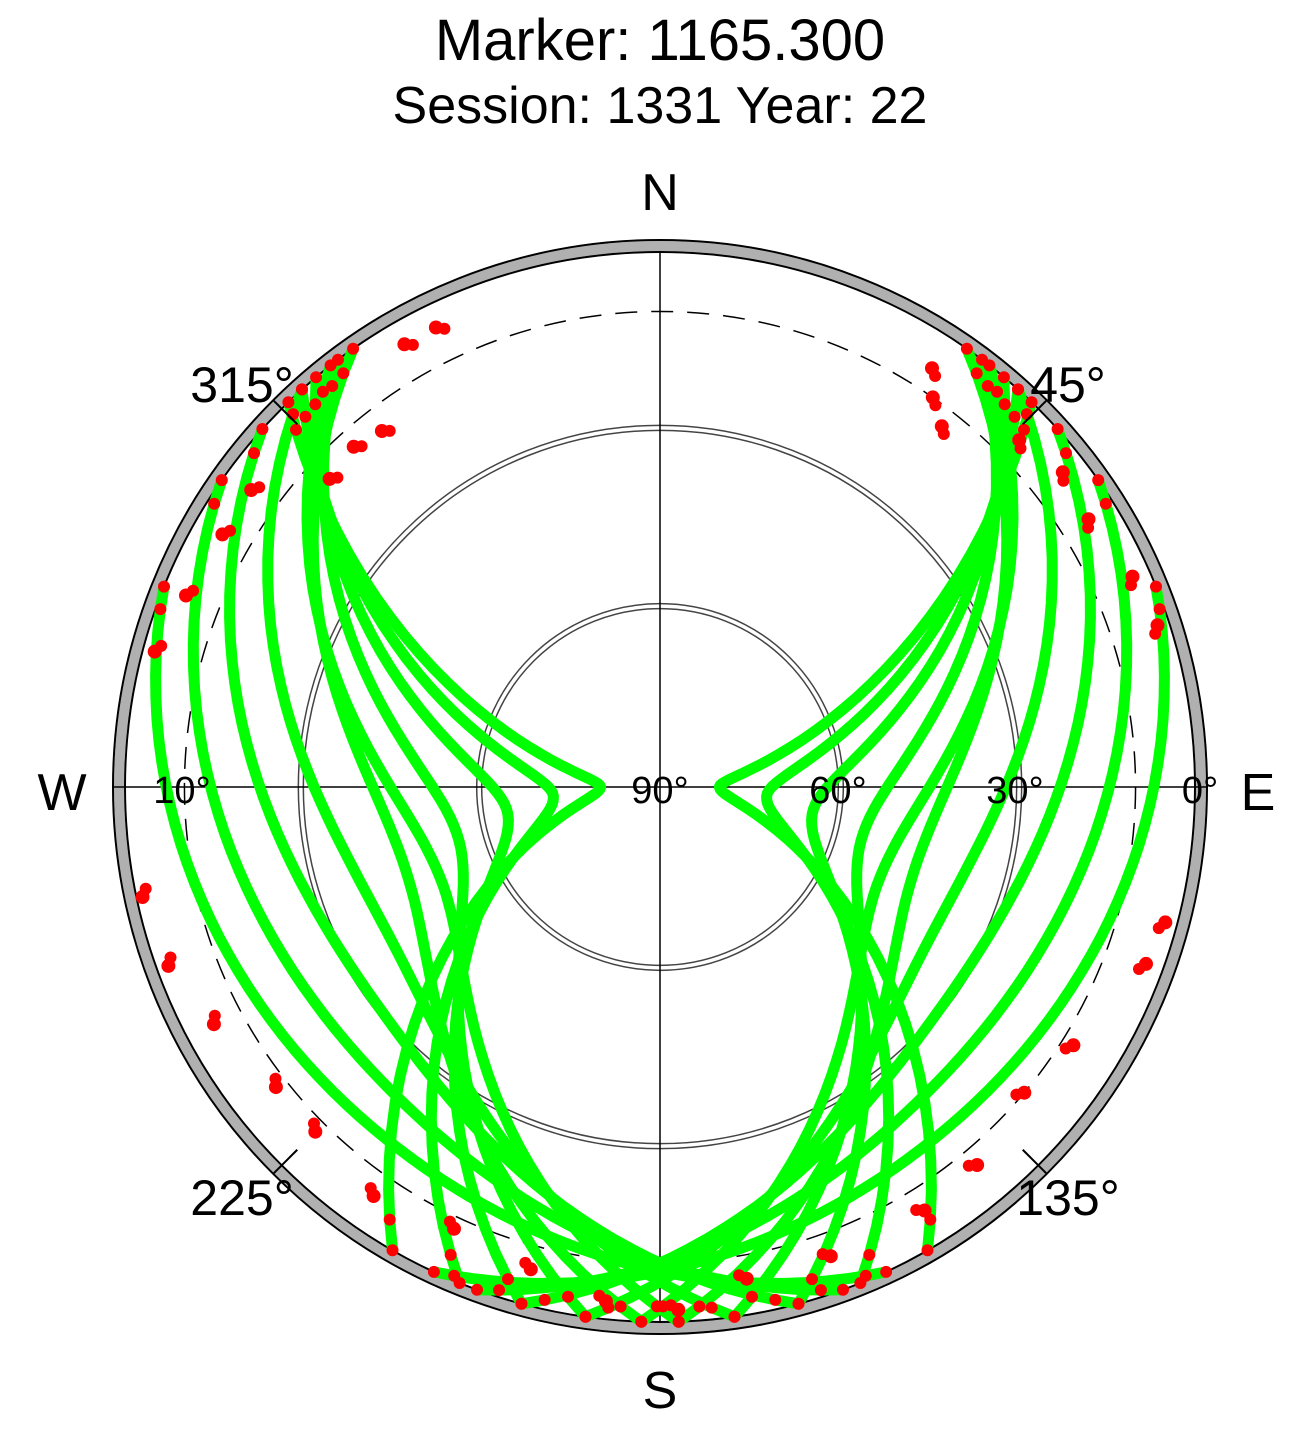  I want to click on chart-title: Marker: 1165.300, so click(660, 40).